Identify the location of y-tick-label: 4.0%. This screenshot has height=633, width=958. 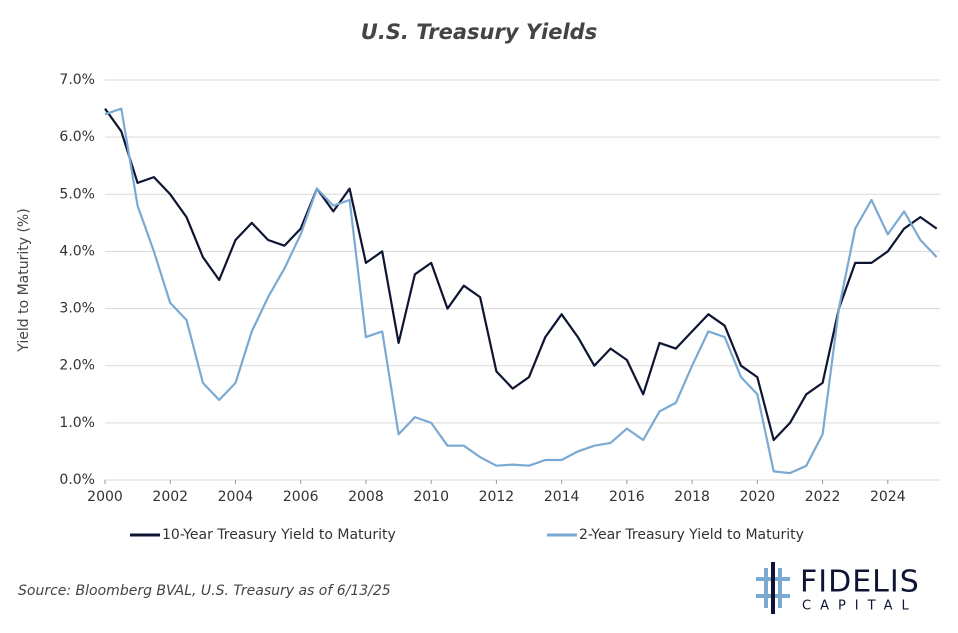
(77, 251).